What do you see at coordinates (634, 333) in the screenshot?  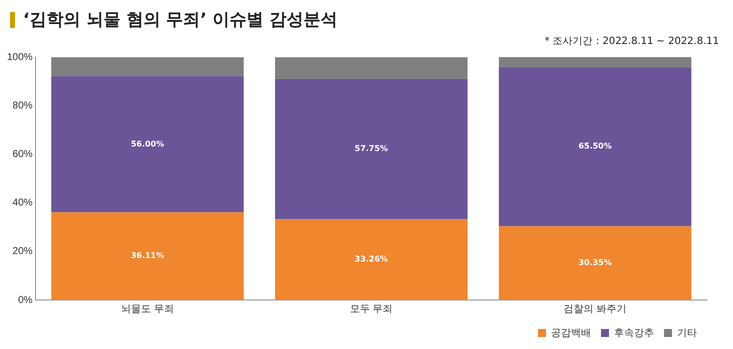 I see `legend-label: 후속강추` at bounding box center [634, 333].